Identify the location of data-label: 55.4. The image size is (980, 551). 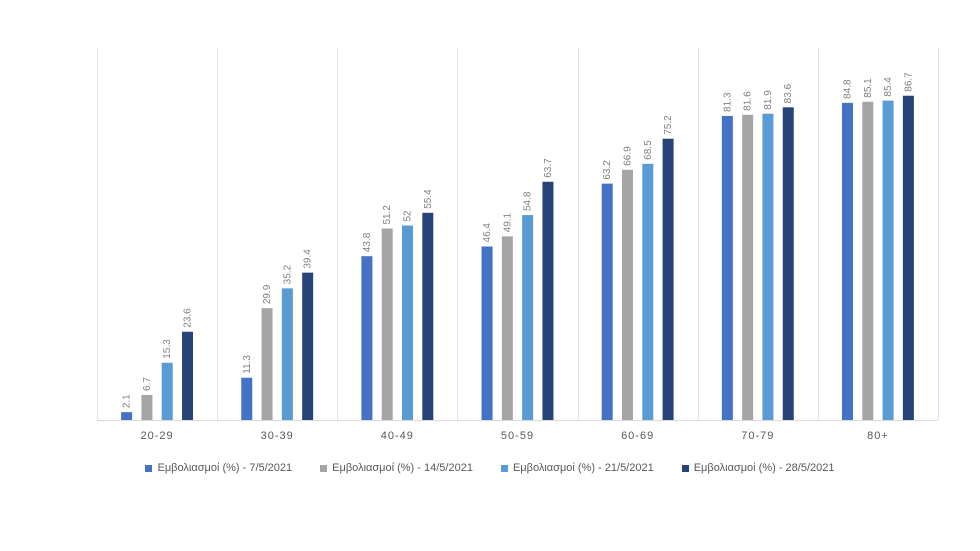
(428, 199).